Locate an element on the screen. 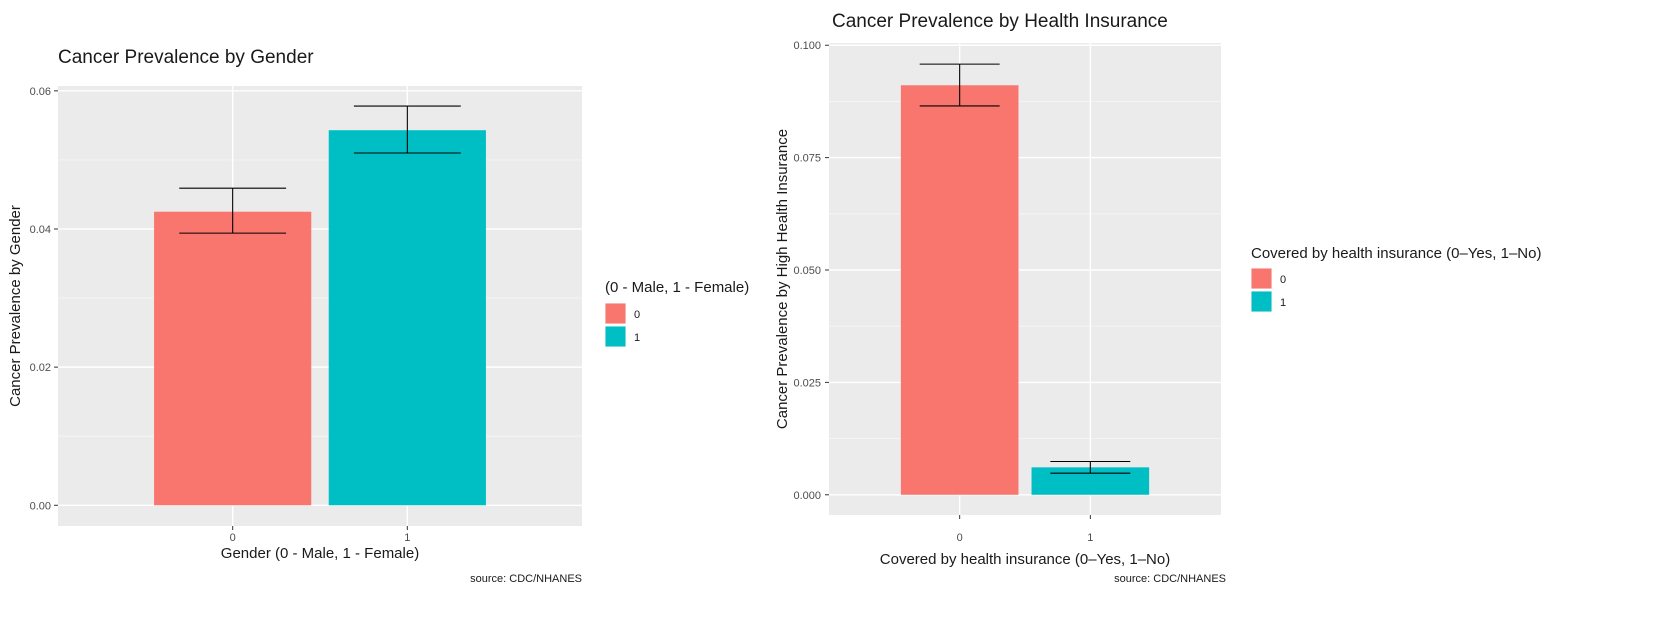  y-tick-label: 0.100 is located at coordinates (807, 46).